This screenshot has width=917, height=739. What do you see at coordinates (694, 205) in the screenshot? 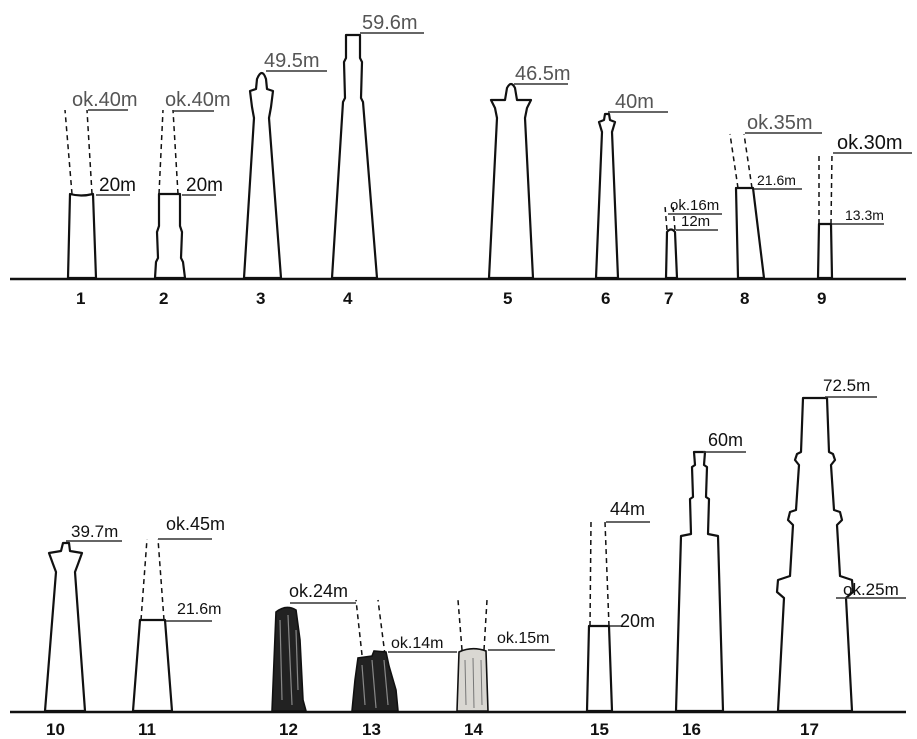
I see `tower-7-height-label: ok.16m` at bounding box center [694, 205].